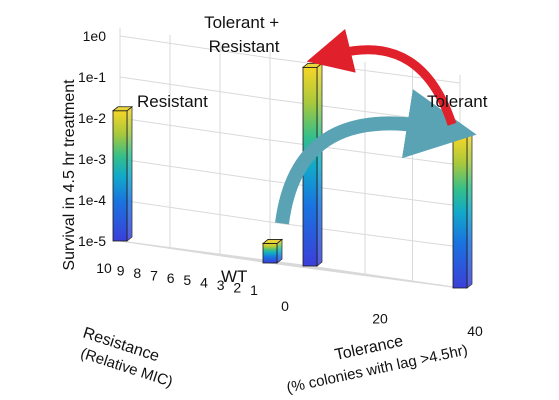 The image size is (559, 400). I want to click on bar-resistant, so click(122, 173).